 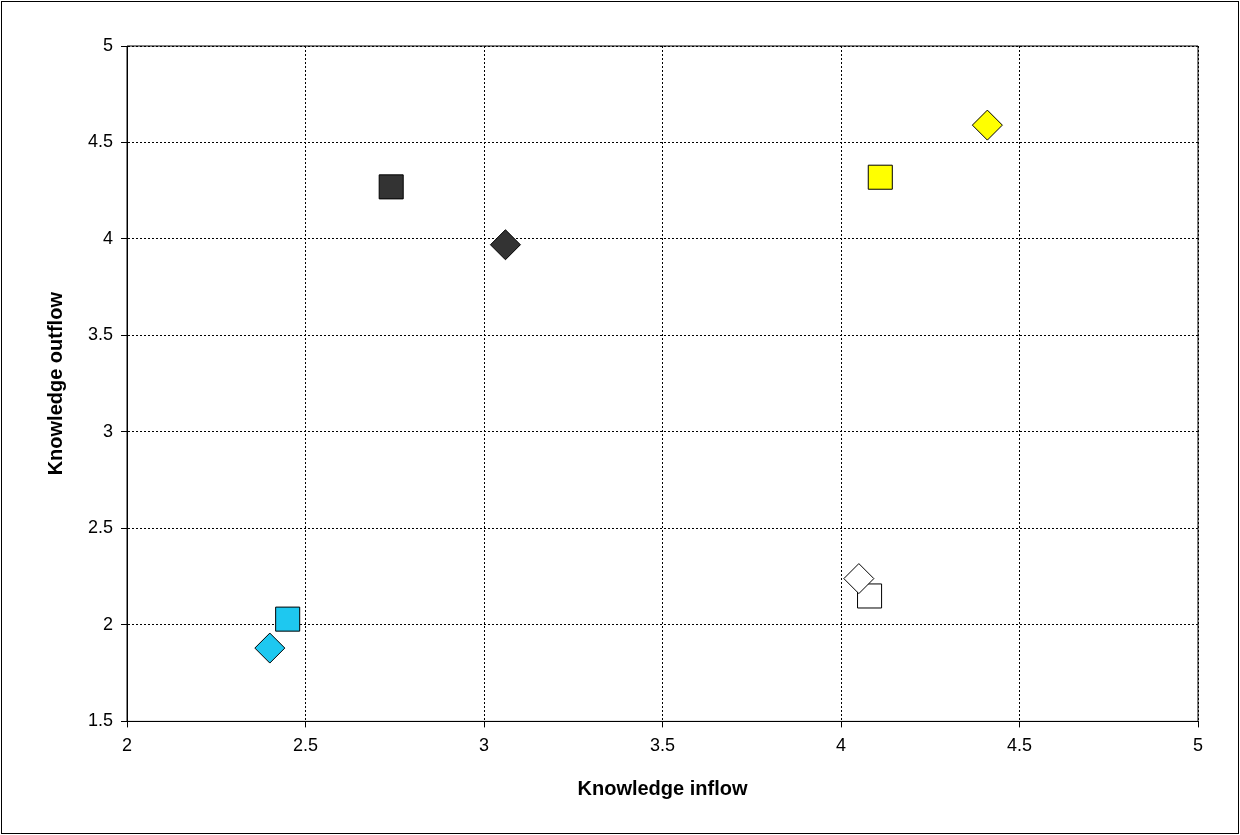 What do you see at coordinates (100, 527) in the screenshot?
I see `y-tick-label: 2.5` at bounding box center [100, 527].